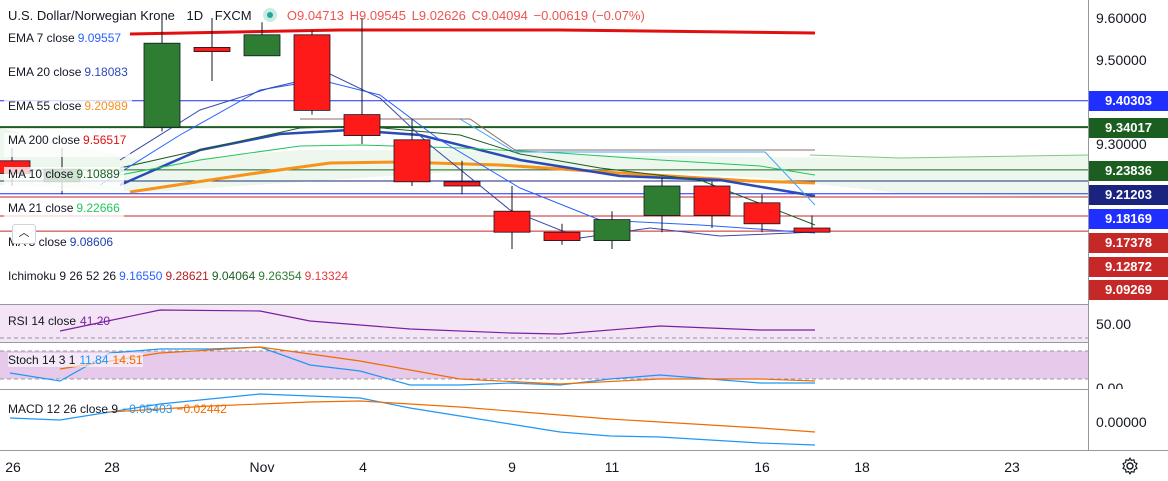  What do you see at coordinates (1128, 171) in the screenshot?
I see `price-tag: 9.23836` at bounding box center [1128, 171].